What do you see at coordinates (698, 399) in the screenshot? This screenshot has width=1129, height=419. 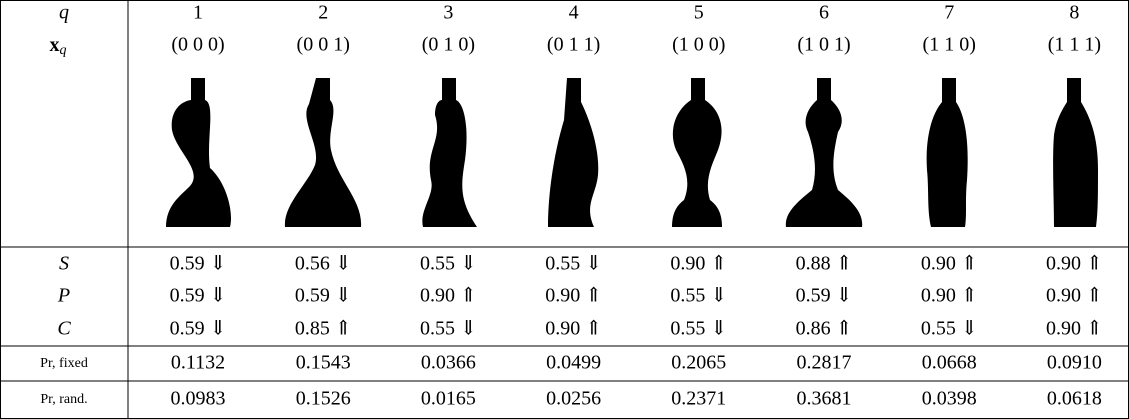 I see `cell-value: 0.2371` at bounding box center [698, 399].